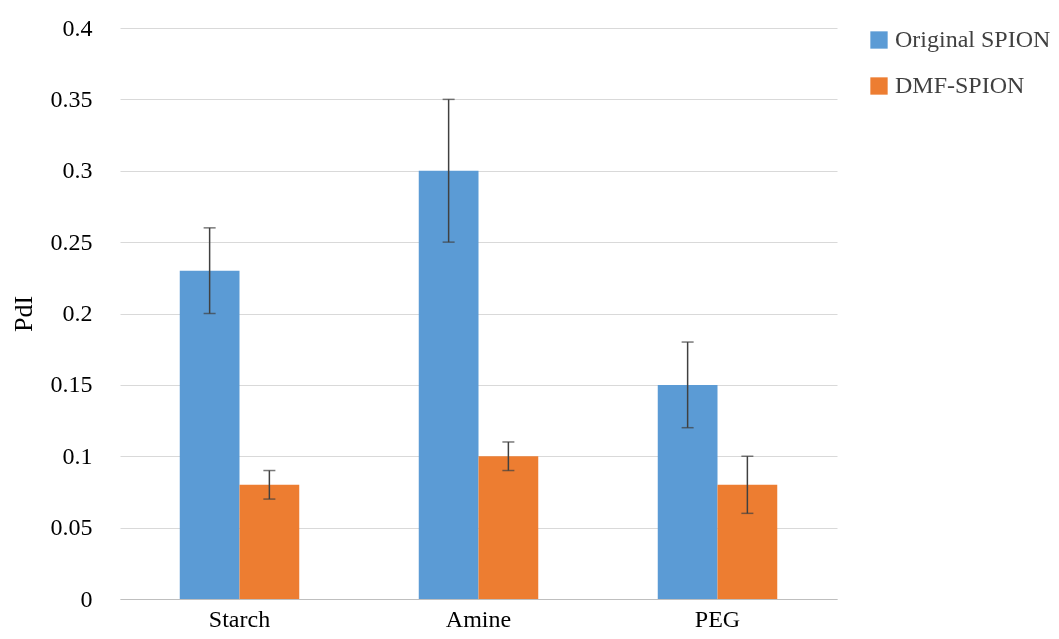 Image resolution: width=1059 pixels, height=639 pixels. Describe the element at coordinates (239, 618) in the screenshot. I see `x-tick-label: Starch` at that location.